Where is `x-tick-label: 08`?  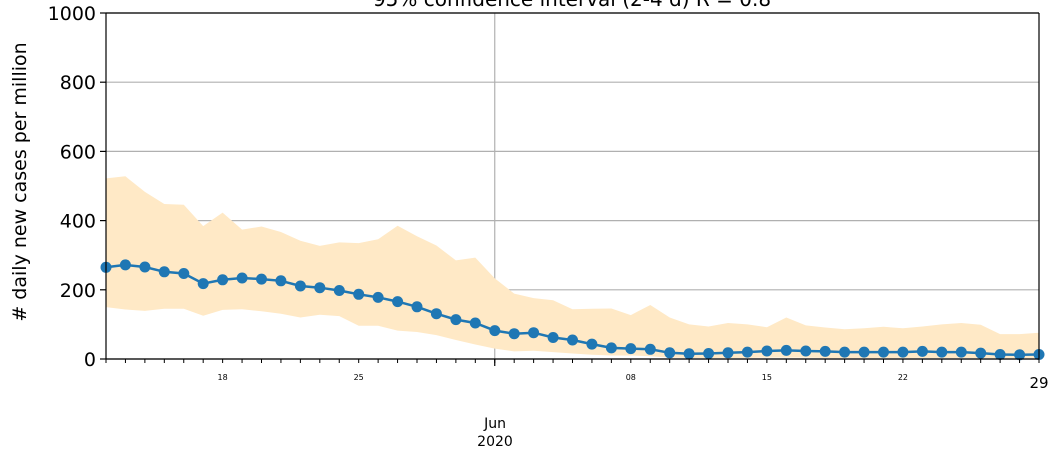
x-tick-label: 08 is located at coordinates (631, 377).